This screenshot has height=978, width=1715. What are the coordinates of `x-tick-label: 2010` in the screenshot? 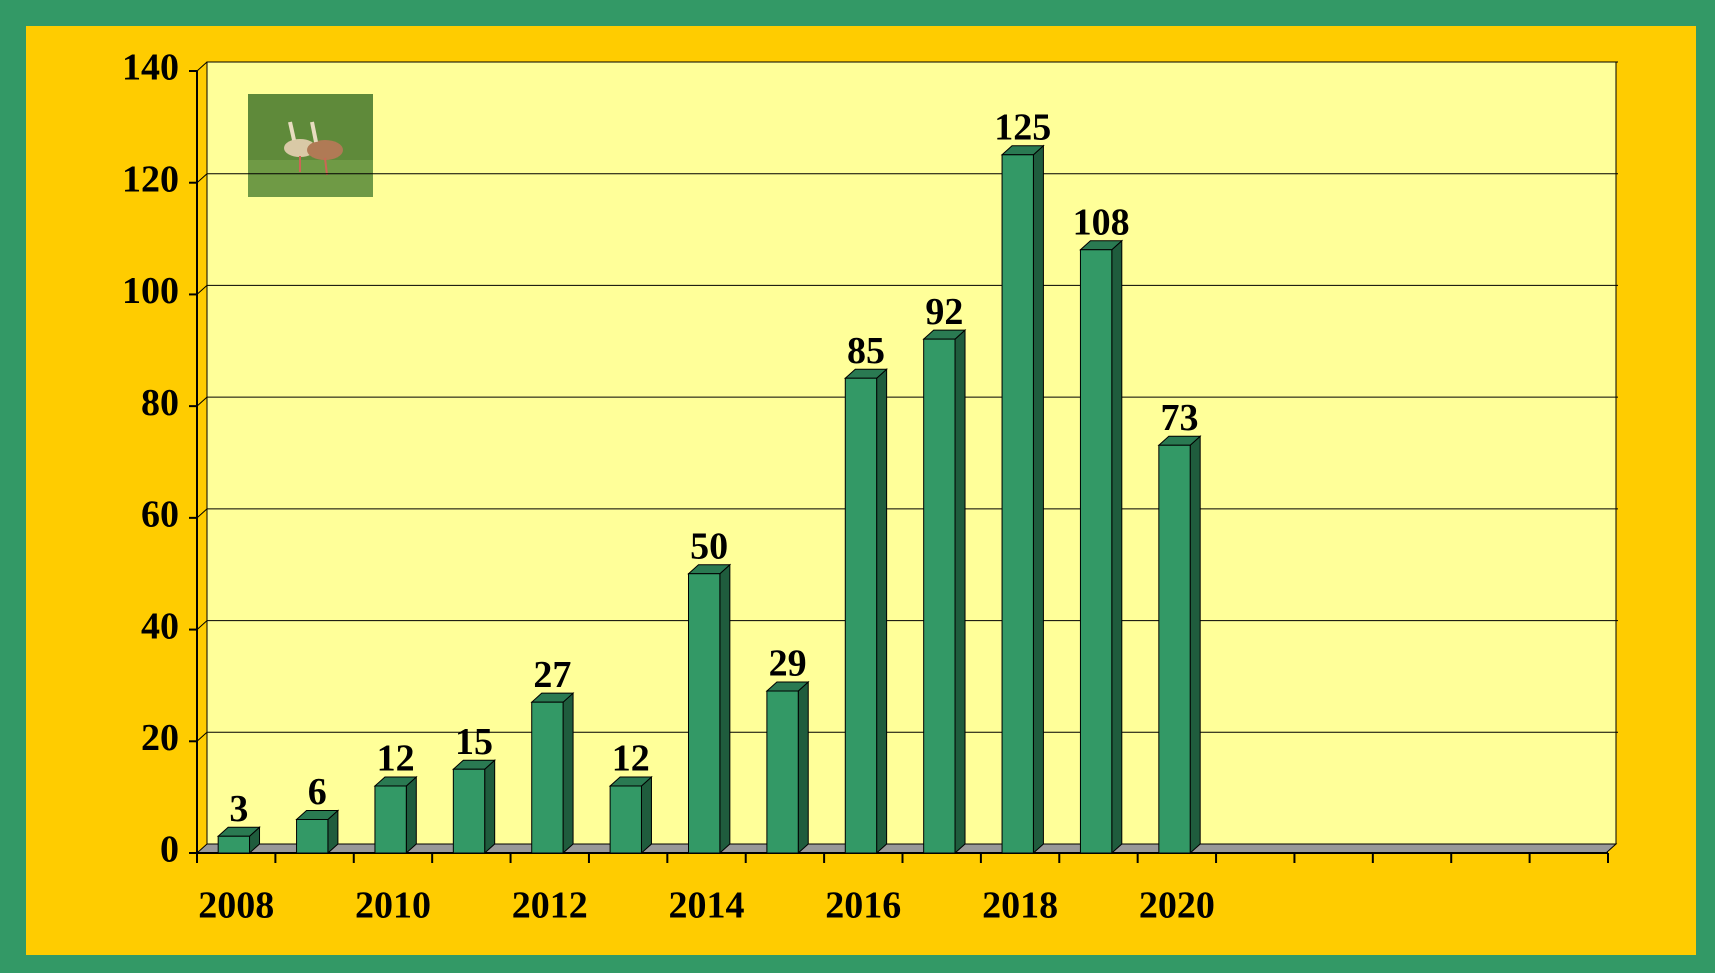 It's located at (393, 906).